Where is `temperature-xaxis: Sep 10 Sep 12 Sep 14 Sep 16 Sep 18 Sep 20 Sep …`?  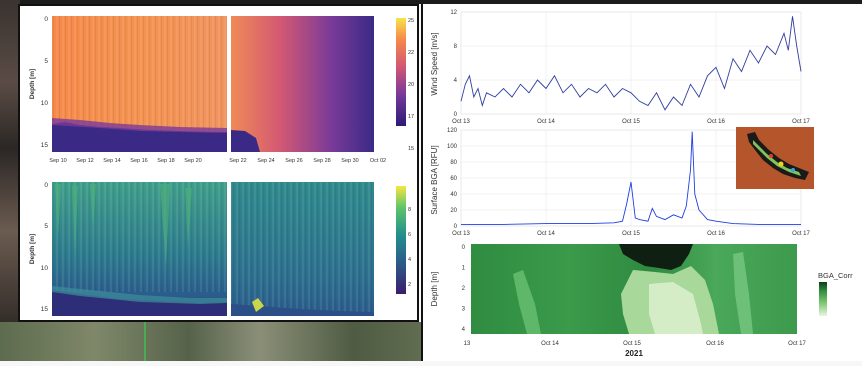
temperature-xaxis: Sep 10 Sep 12 Sep 14 Sep 16 Sep 18 Sep 20 Sep … is located at coordinates (217, 161).